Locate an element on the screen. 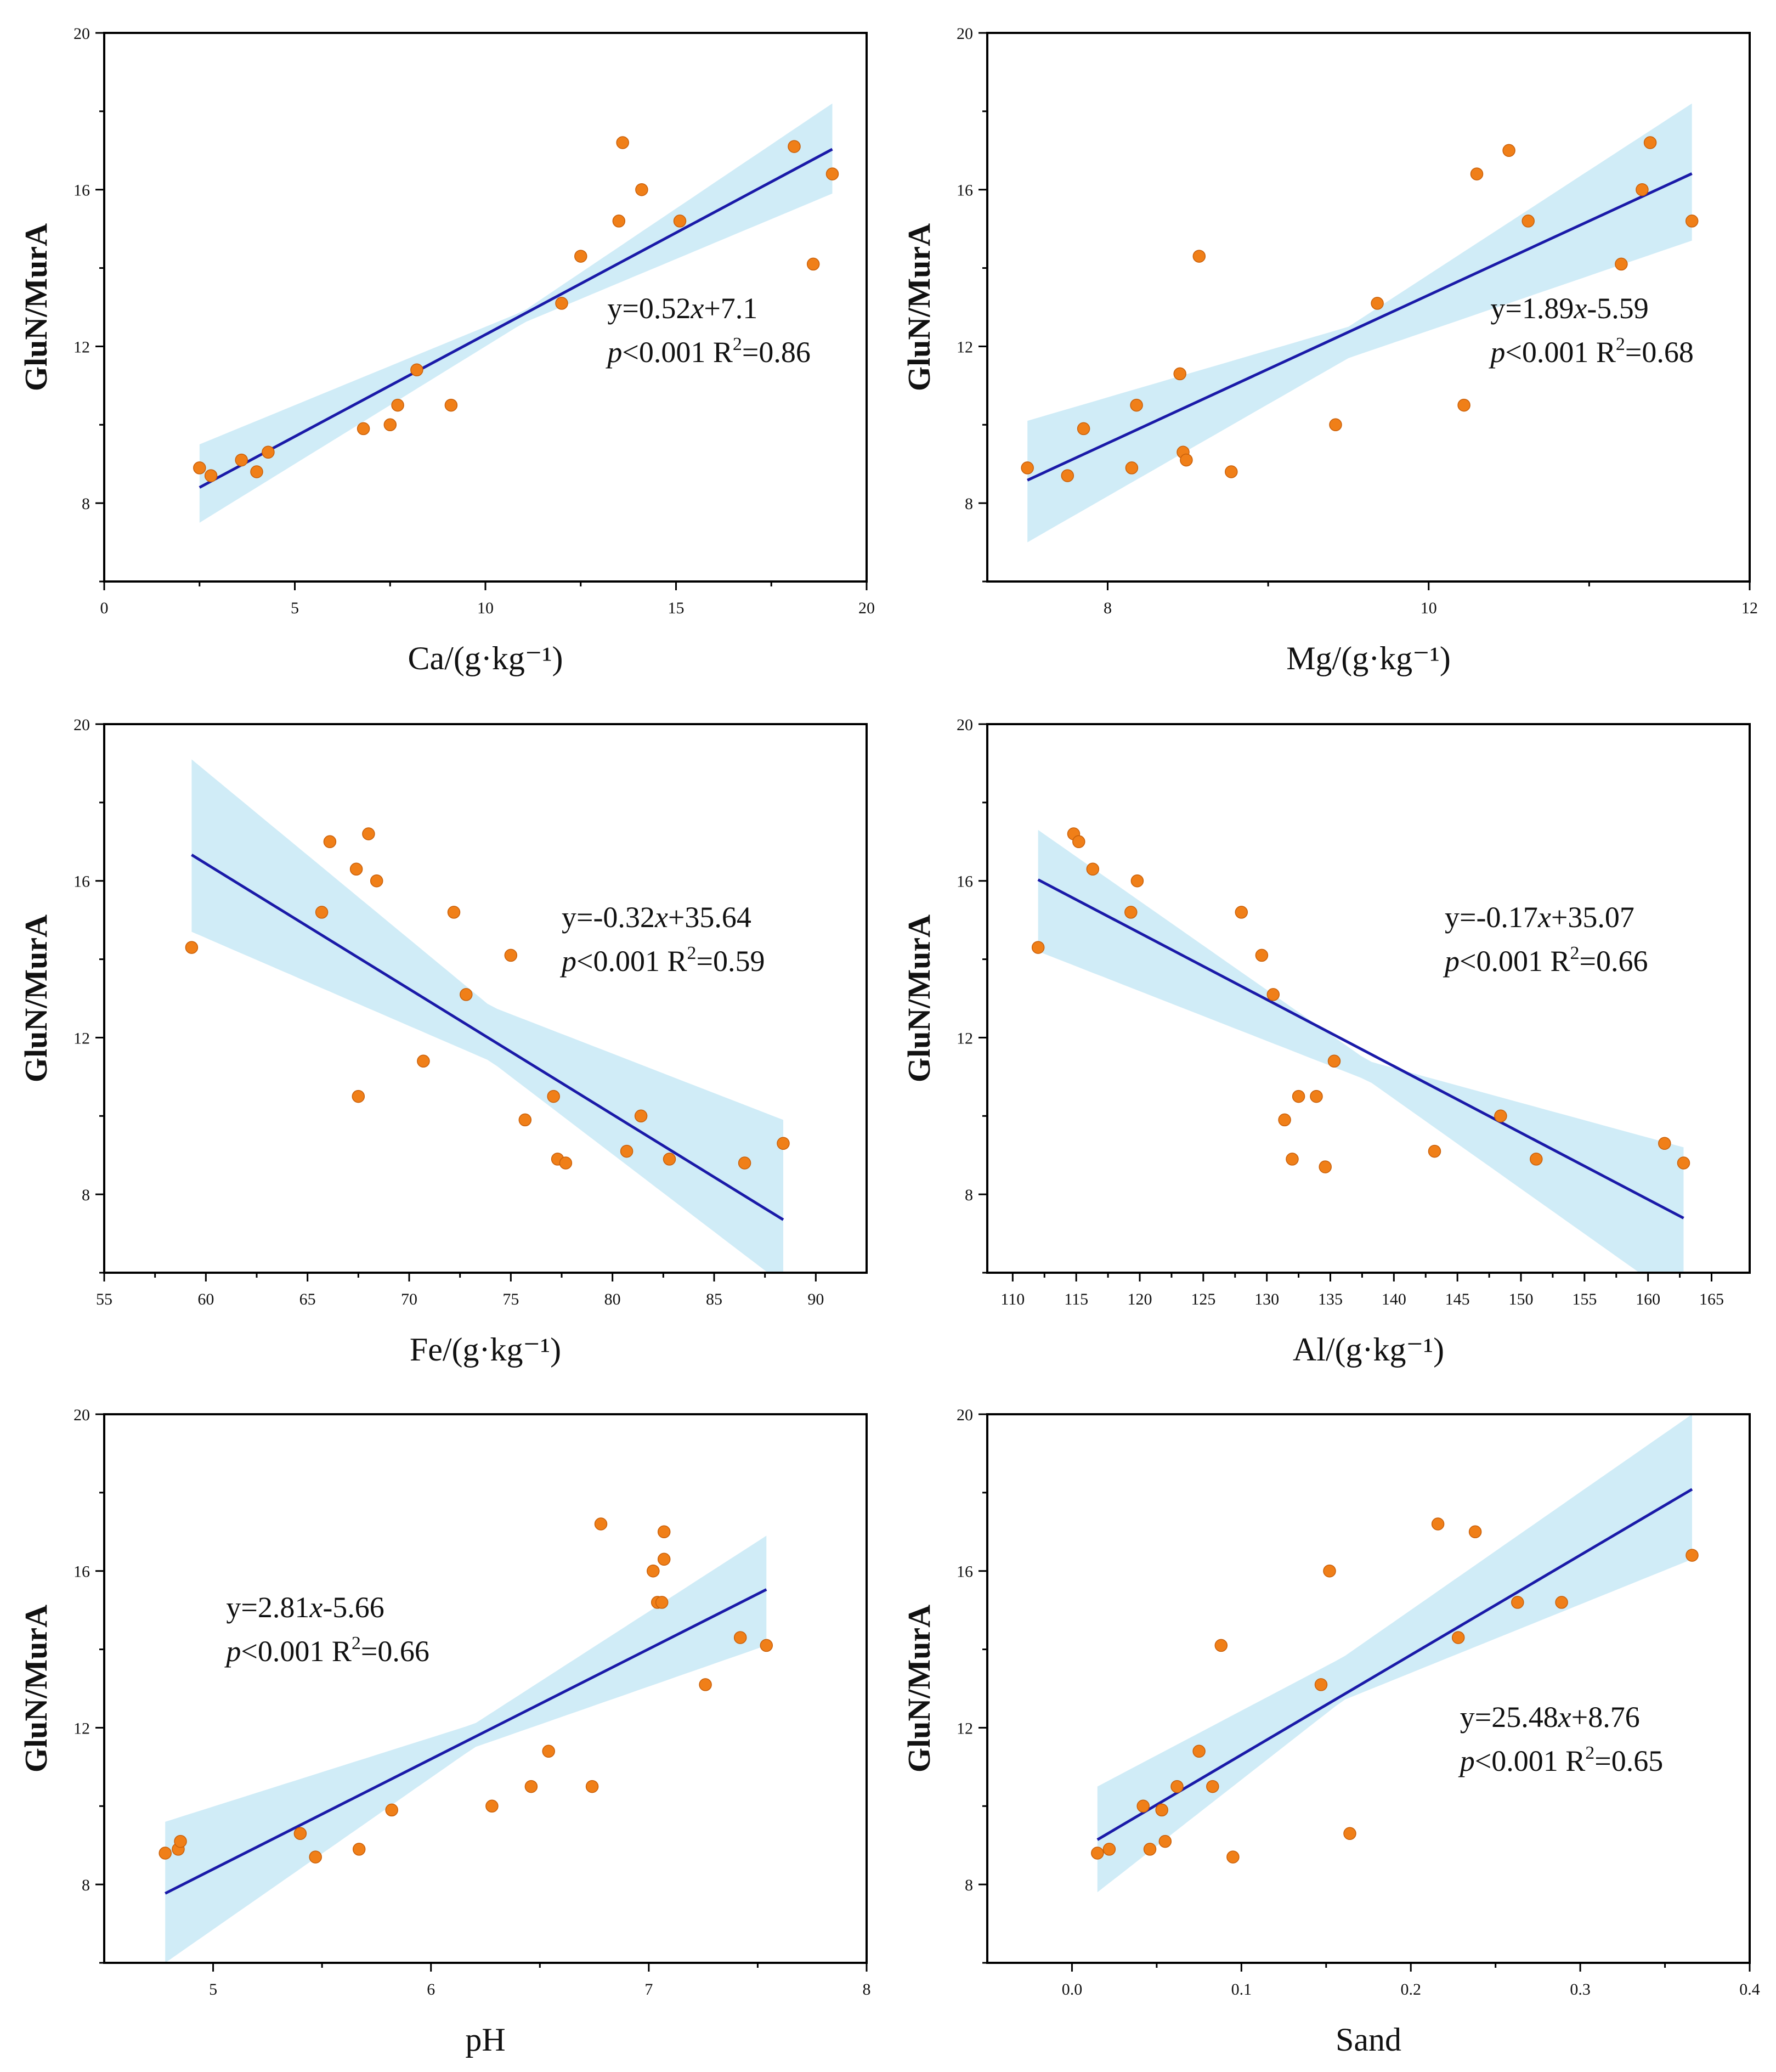  x-tick-label: 65 is located at coordinates (307, 1299).